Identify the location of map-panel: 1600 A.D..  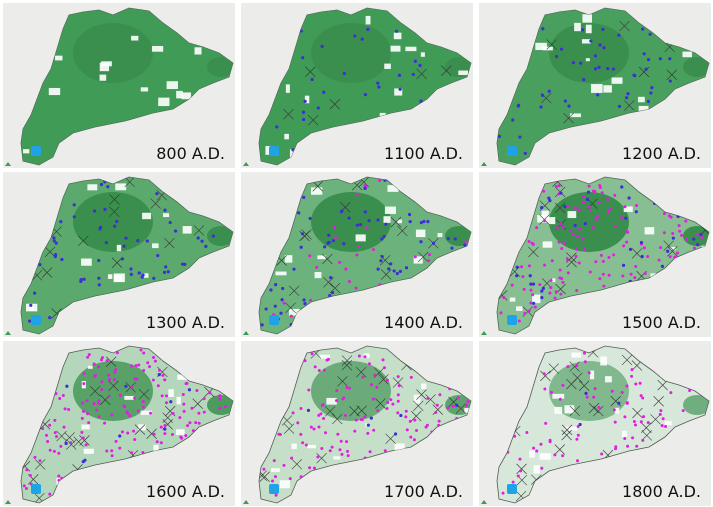
(119, 423).